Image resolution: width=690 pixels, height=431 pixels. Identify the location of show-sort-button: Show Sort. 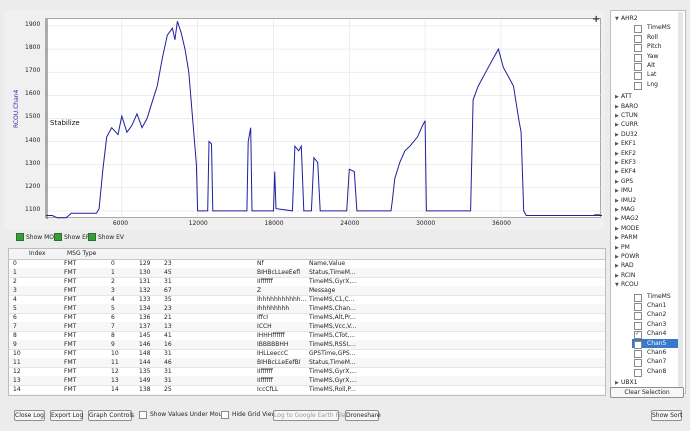
(667, 415).